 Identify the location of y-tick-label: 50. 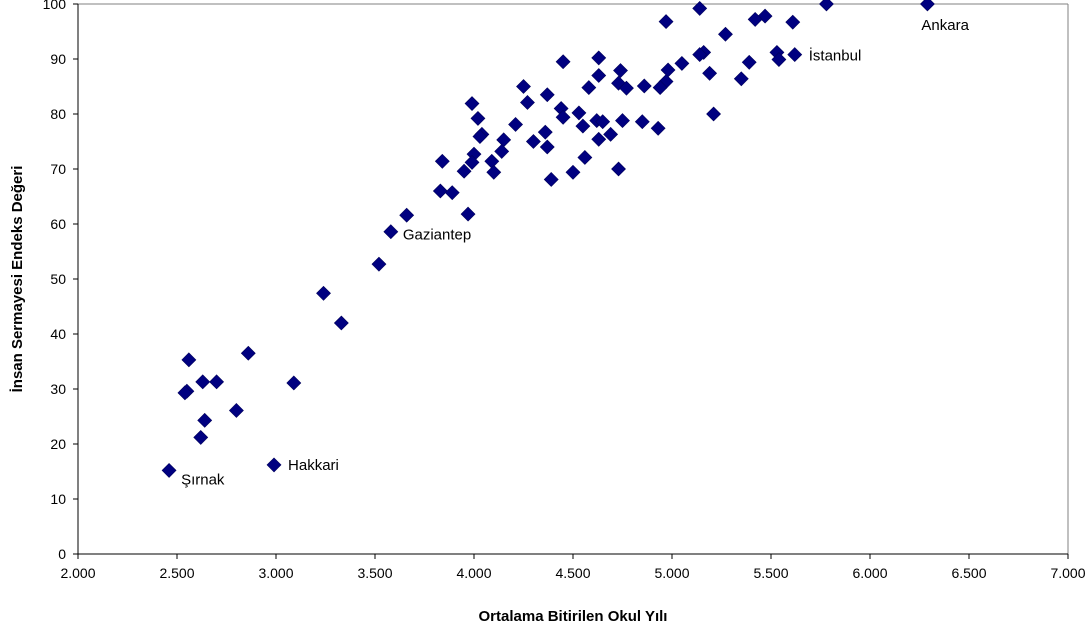
(58, 279).